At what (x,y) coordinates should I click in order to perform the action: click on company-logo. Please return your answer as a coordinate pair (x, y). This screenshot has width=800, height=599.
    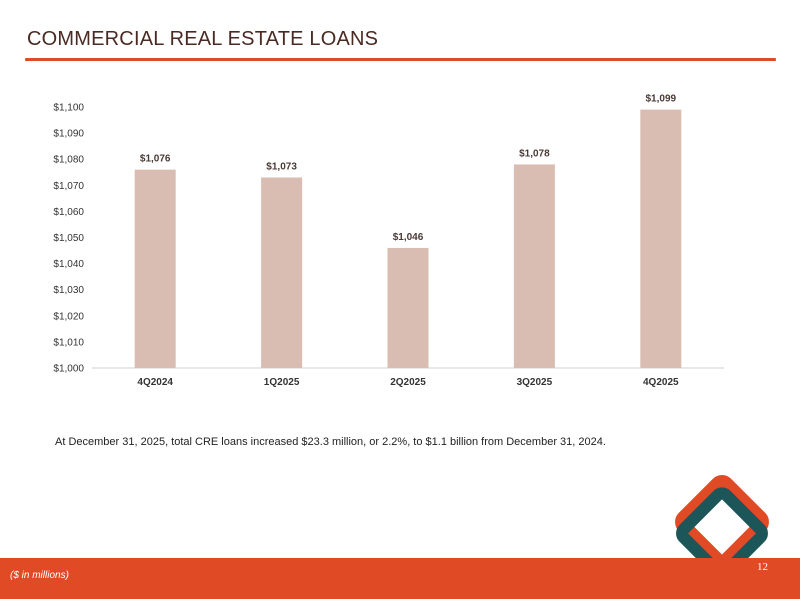
    Looking at the image, I should click on (722, 527).